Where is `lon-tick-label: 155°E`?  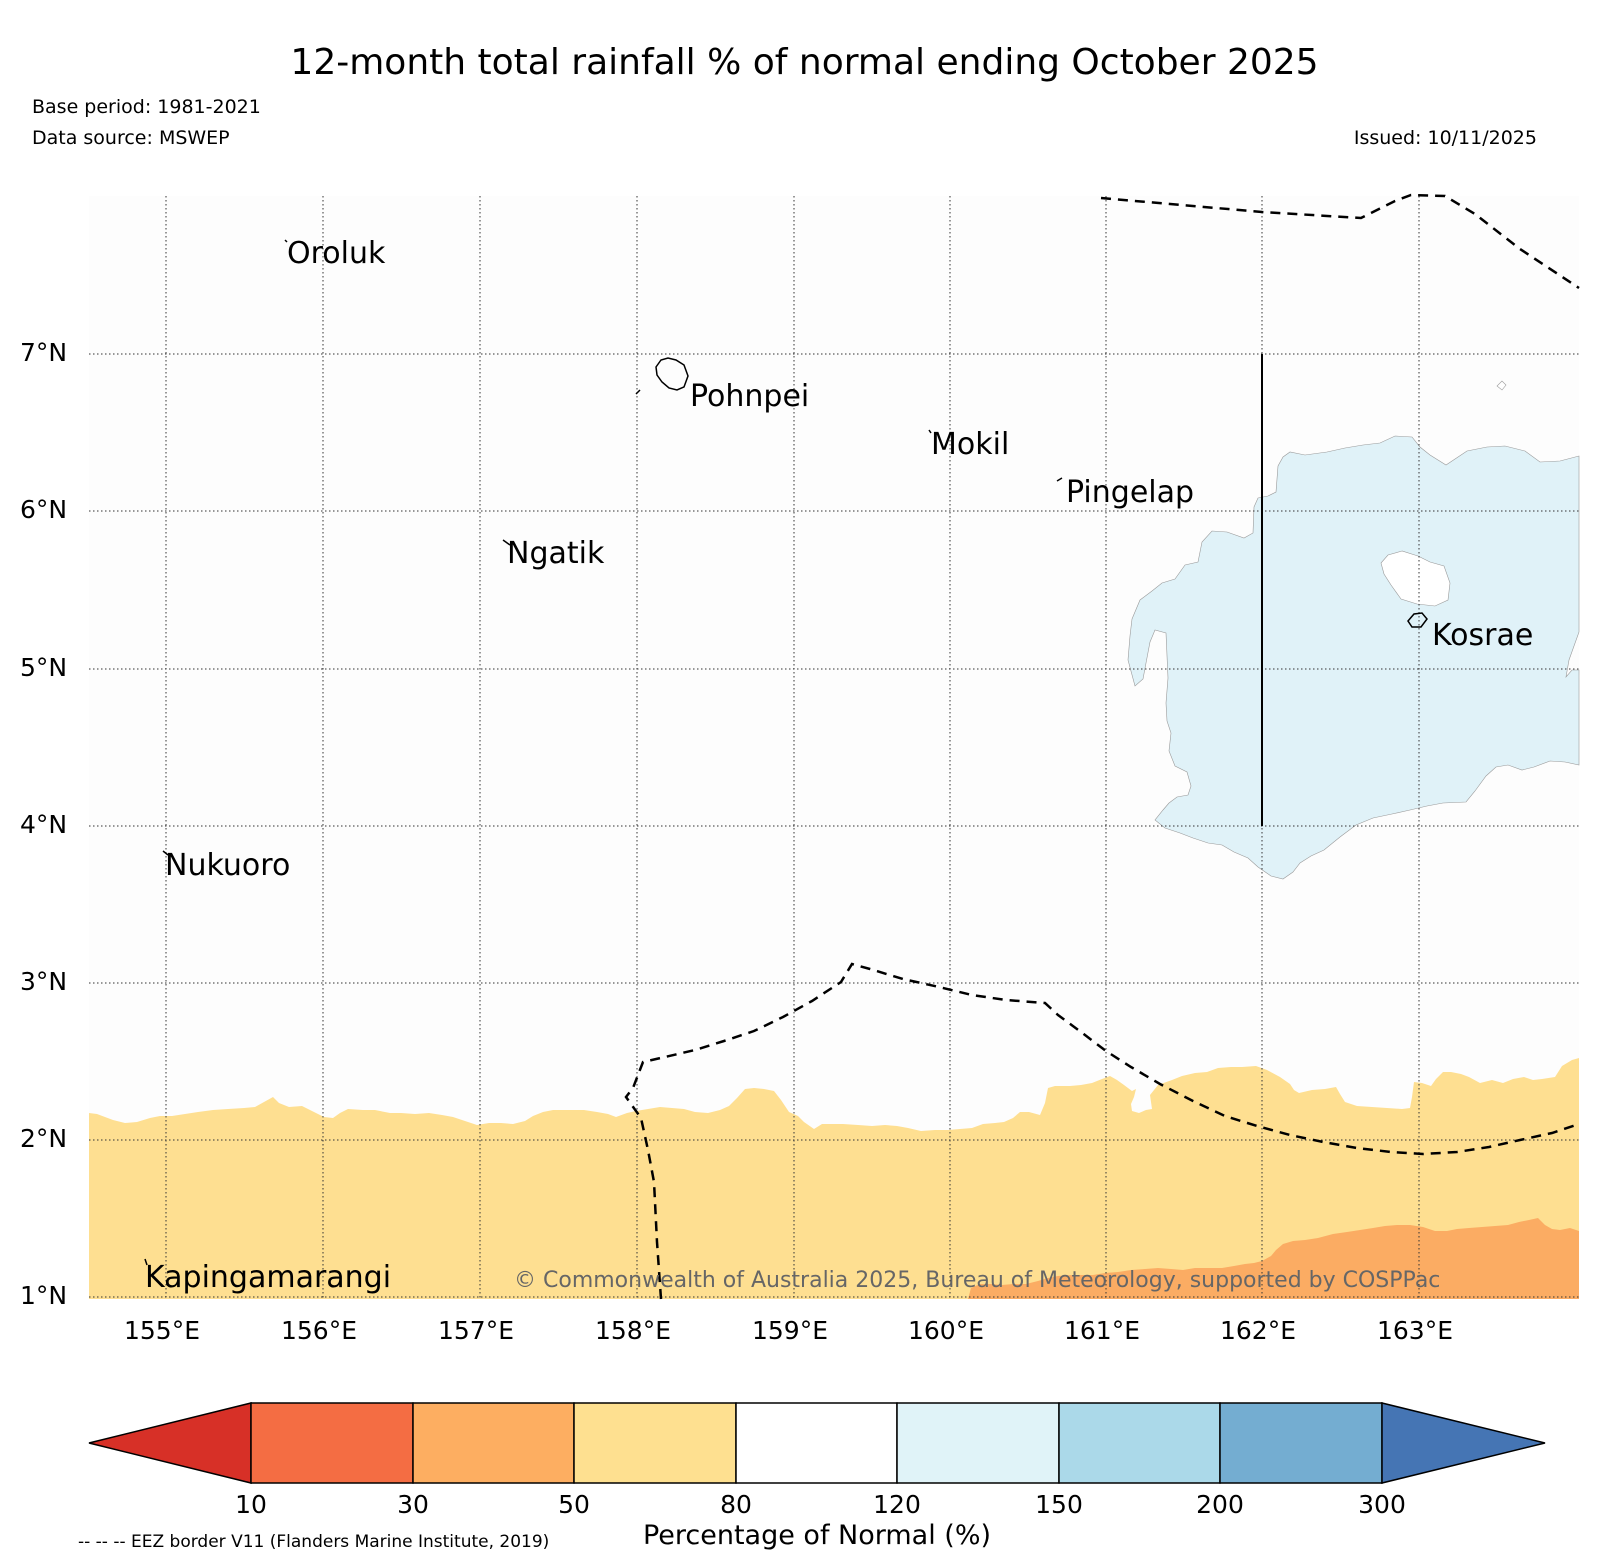
lon-tick-label: 155°E is located at coordinates (162, 1330).